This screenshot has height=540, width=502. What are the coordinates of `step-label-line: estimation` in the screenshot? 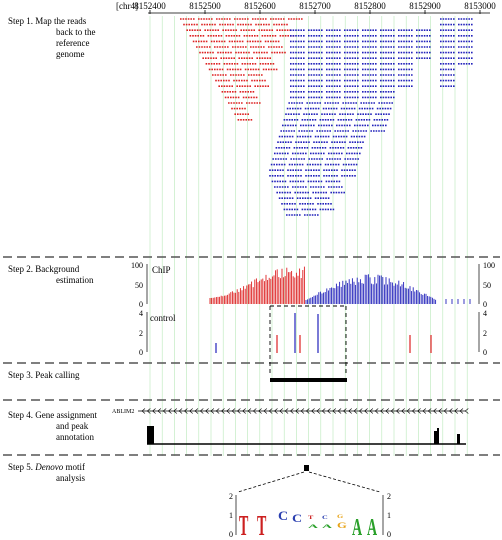 It's located at (75, 280).